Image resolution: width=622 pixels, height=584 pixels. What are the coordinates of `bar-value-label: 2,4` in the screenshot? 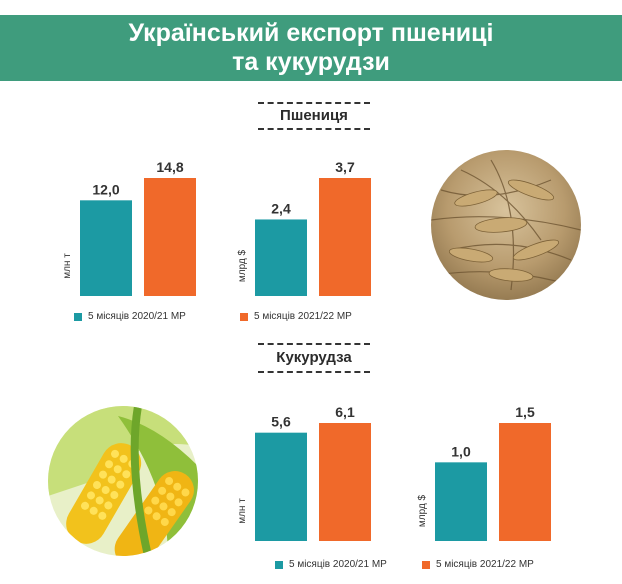 It's located at (281, 208).